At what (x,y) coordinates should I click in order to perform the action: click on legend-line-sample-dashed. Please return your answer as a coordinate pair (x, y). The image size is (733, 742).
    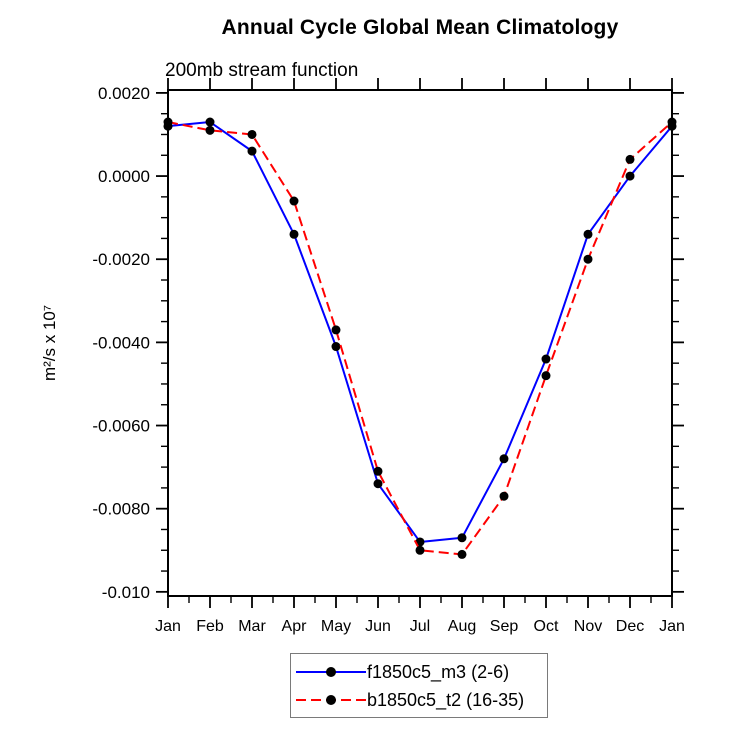
    Looking at the image, I should click on (331, 699).